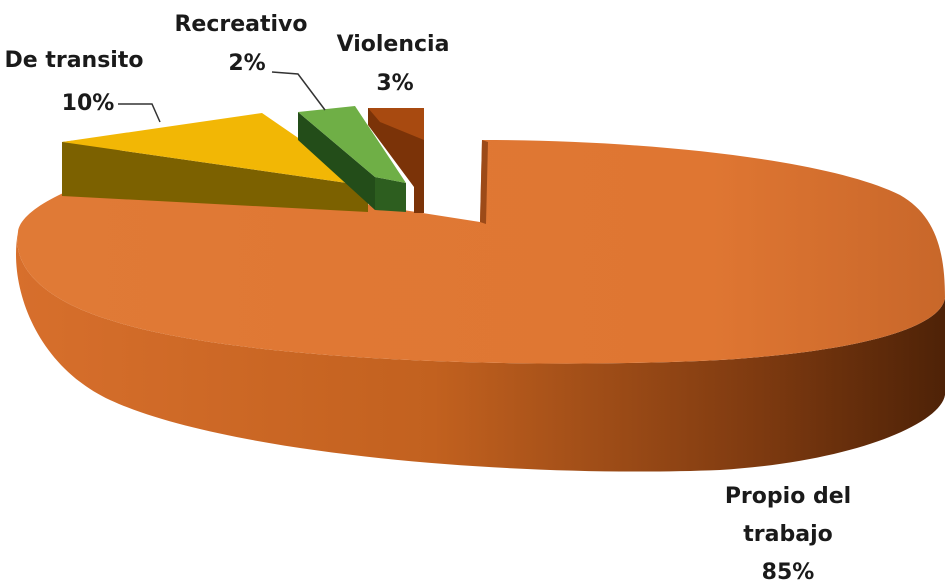 The image size is (945, 584). What do you see at coordinates (215, 177) in the screenshot?
I see `slice-de-transito-front` at bounding box center [215, 177].